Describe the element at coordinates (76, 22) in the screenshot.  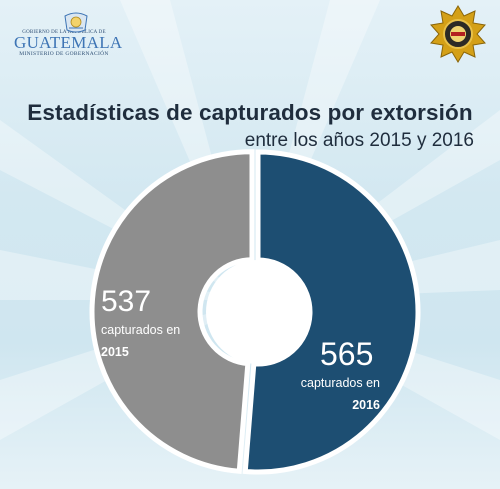
I see `coat-of-arms-icon` at that location.